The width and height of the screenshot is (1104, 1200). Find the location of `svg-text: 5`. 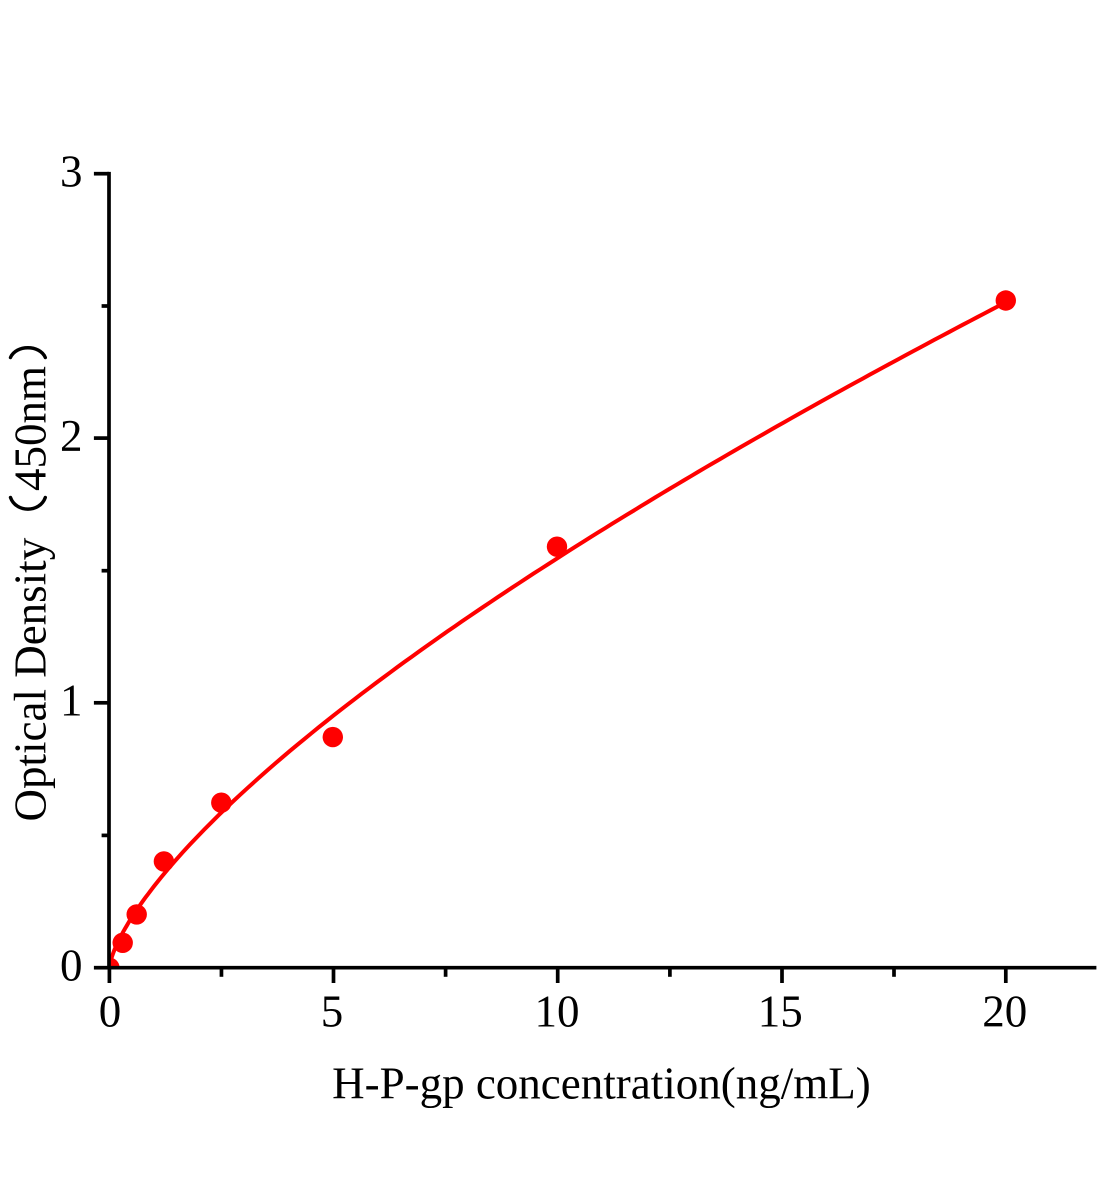

svg-text: 5 is located at coordinates (332, 1012).